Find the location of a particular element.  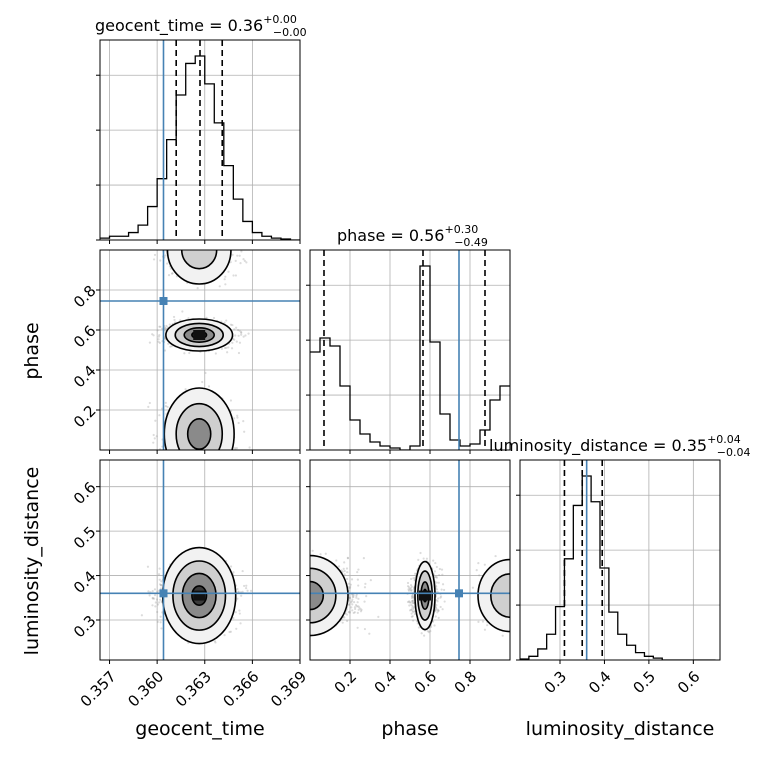

density-peak is located at coordinates (199, 335).